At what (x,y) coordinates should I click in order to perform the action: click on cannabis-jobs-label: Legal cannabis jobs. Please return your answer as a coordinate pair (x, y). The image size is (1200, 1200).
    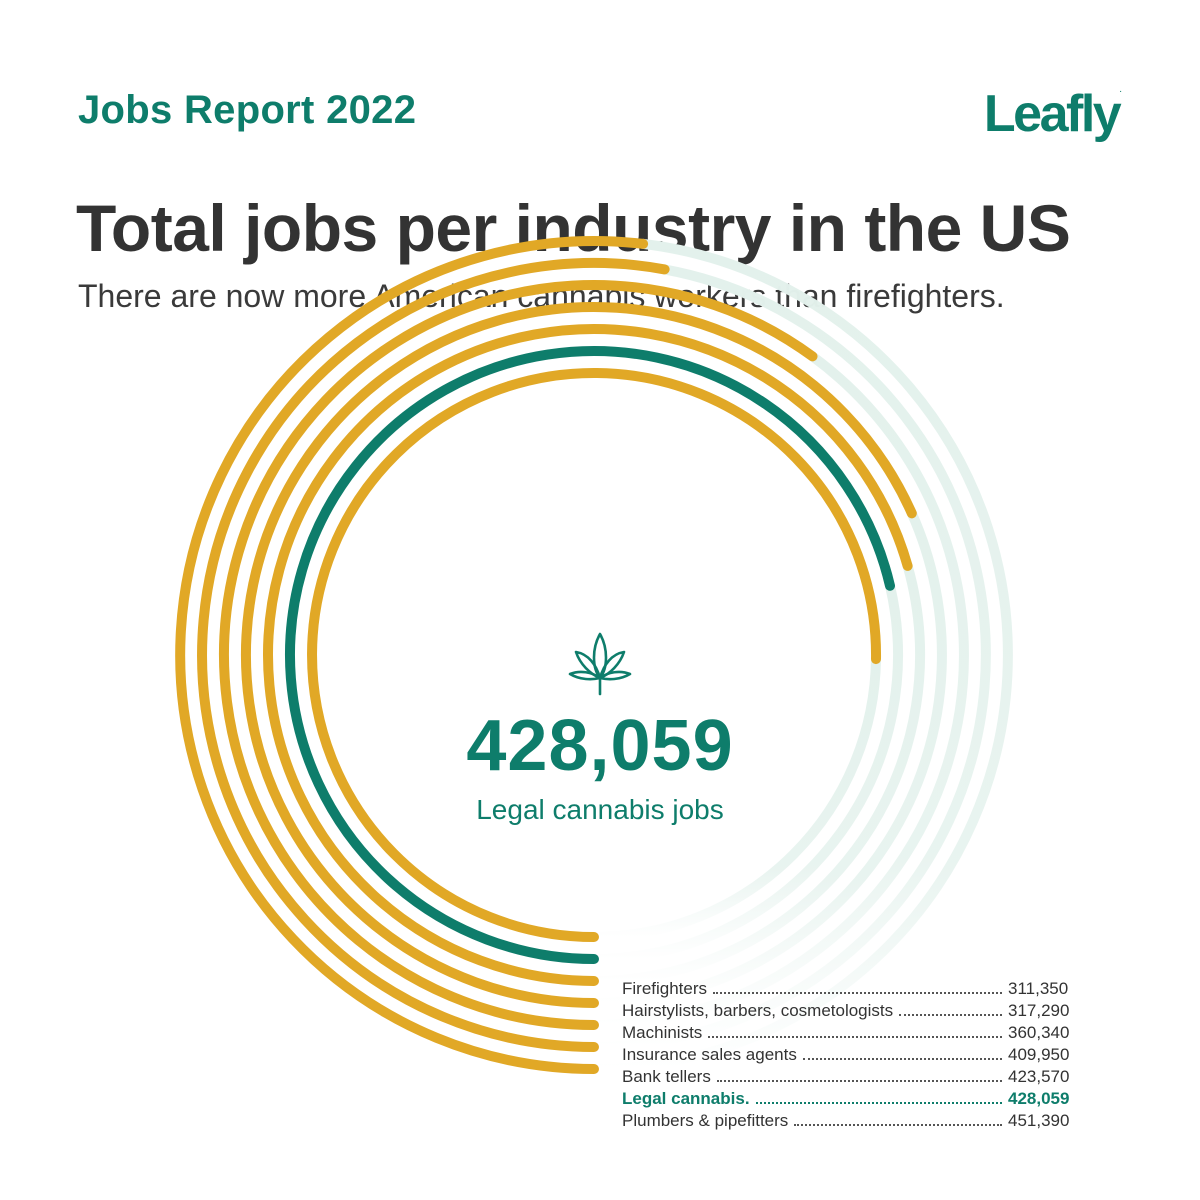
    Looking at the image, I should click on (600, 809).